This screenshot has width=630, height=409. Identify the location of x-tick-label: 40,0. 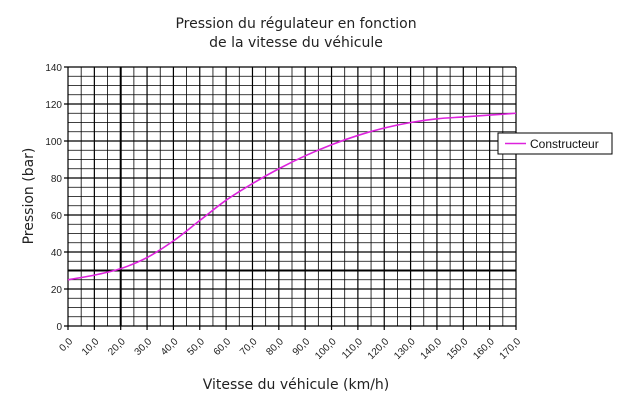
(170, 347).